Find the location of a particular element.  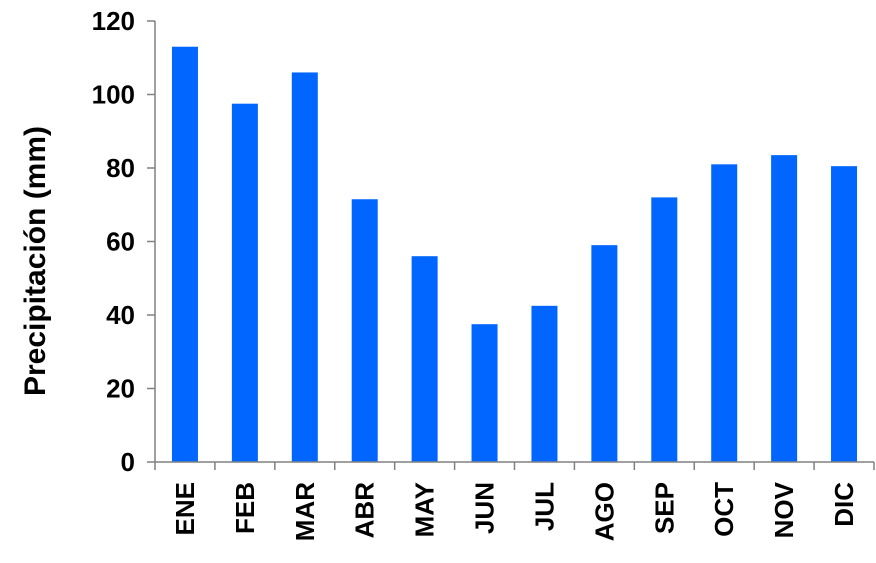

bar-nov is located at coordinates (784, 308).